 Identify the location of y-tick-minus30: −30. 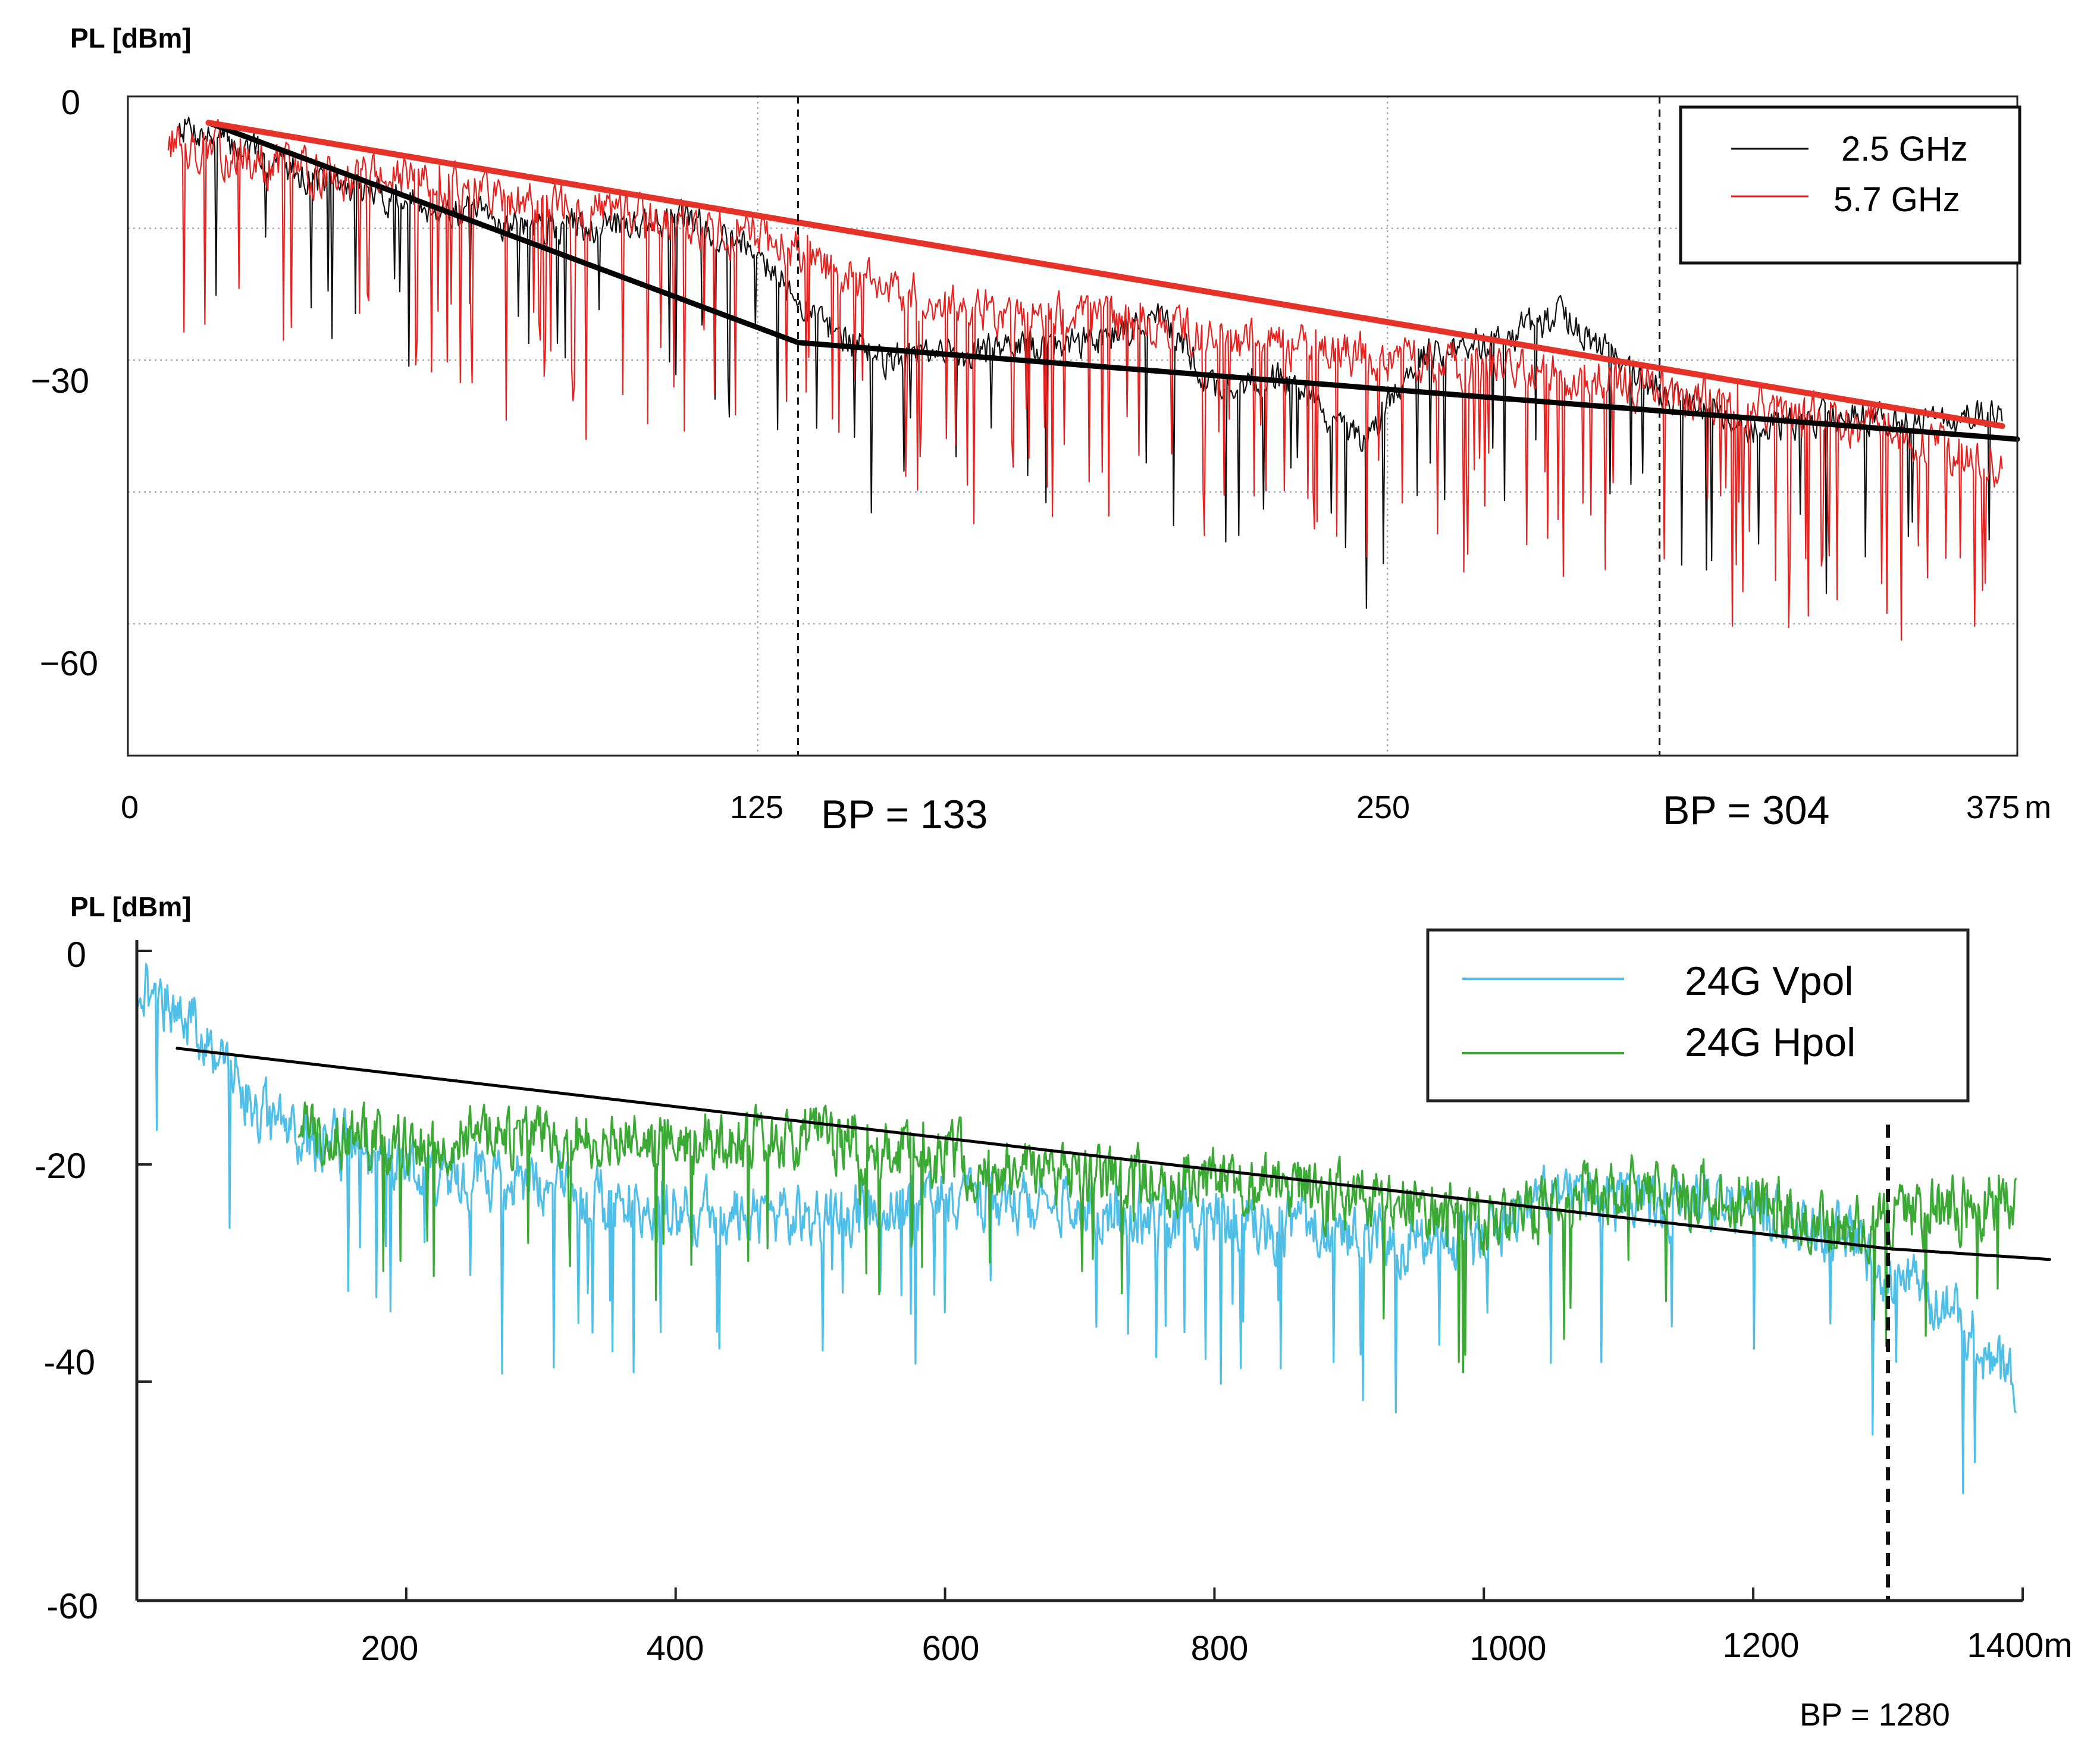
(60, 381).